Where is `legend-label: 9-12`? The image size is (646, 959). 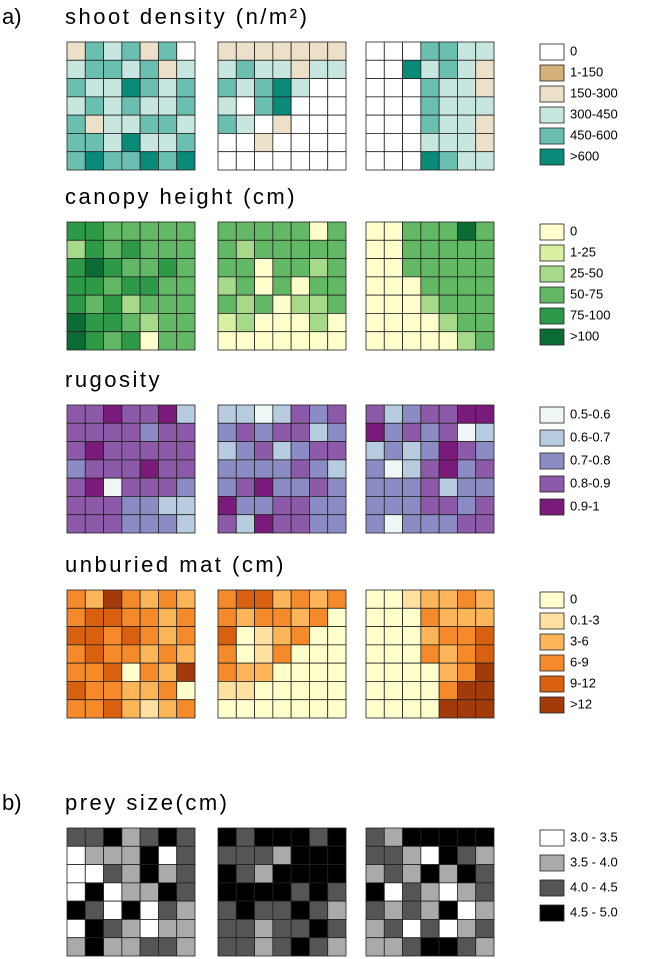 legend-label: 9-12 is located at coordinates (583, 682).